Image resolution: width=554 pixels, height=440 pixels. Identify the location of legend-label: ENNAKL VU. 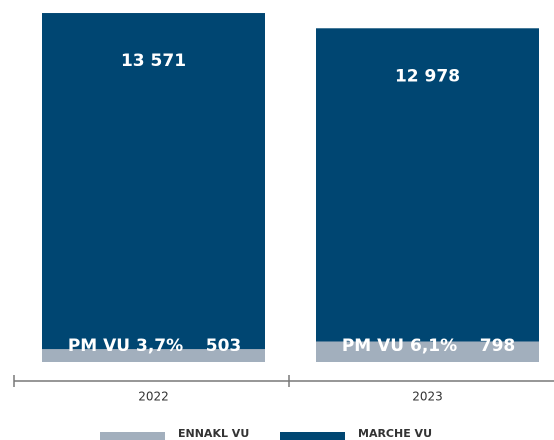
(213, 433).